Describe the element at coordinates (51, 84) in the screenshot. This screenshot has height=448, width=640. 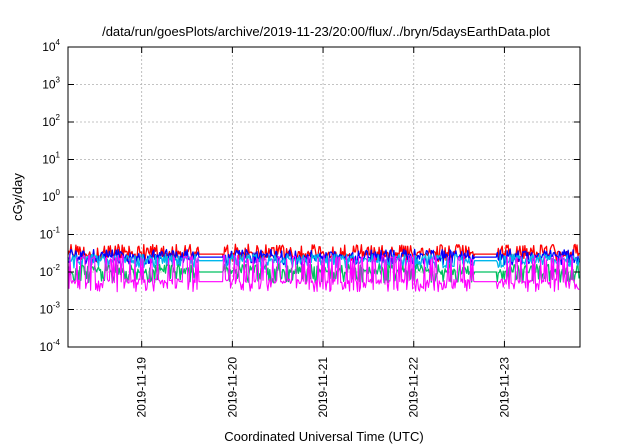
I see `y-tick-label: 10³` at that location.